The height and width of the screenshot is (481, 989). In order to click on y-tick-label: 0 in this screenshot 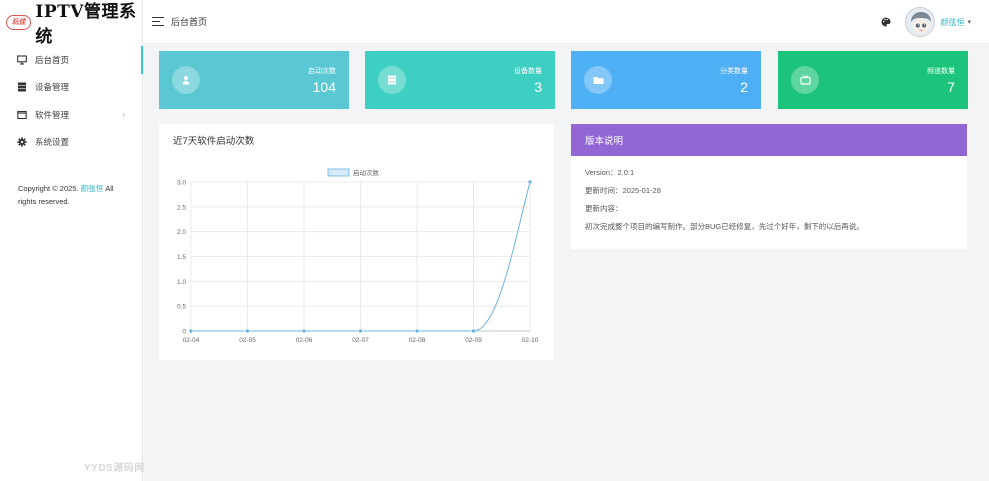, I will do `click(184, 332)`.